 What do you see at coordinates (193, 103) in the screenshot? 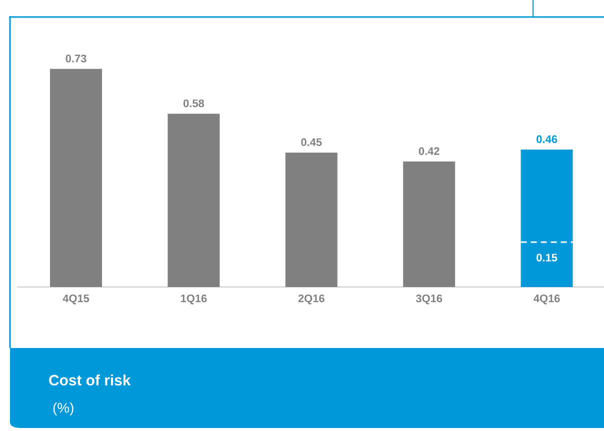
I see `data-label: 0.58` at bounding box center [193, 103].